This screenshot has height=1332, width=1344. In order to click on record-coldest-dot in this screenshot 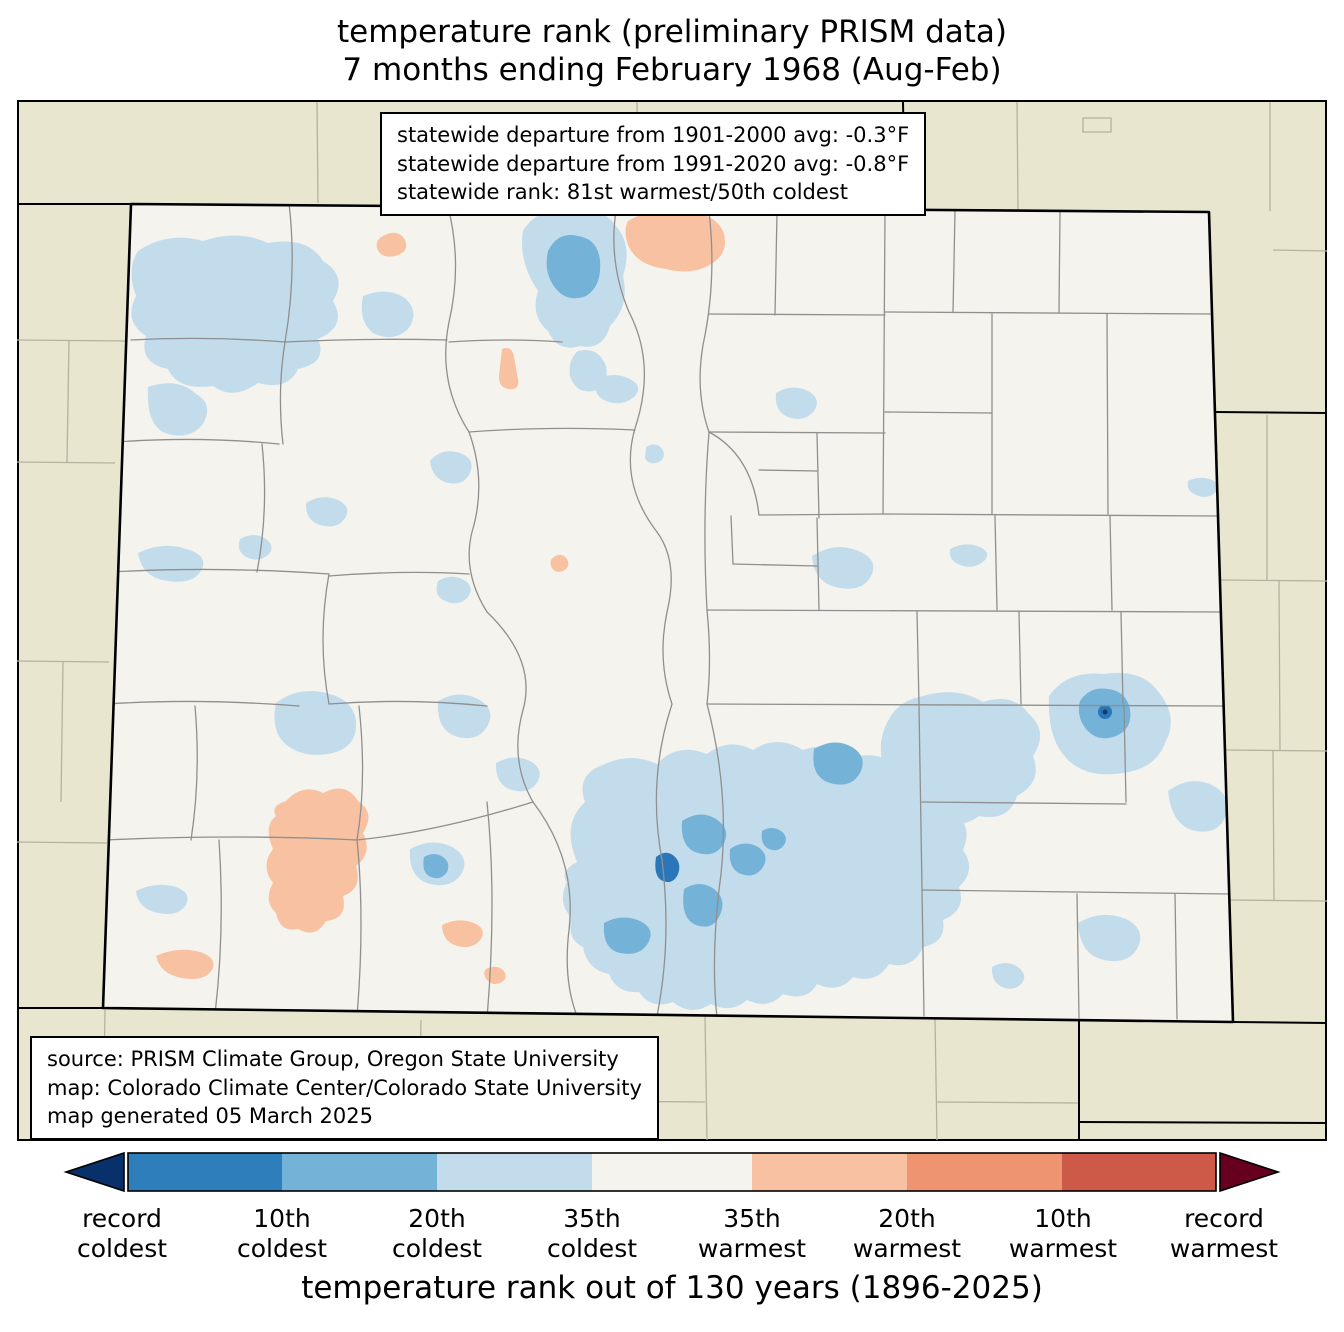, I will do `click(1105, 712)`.